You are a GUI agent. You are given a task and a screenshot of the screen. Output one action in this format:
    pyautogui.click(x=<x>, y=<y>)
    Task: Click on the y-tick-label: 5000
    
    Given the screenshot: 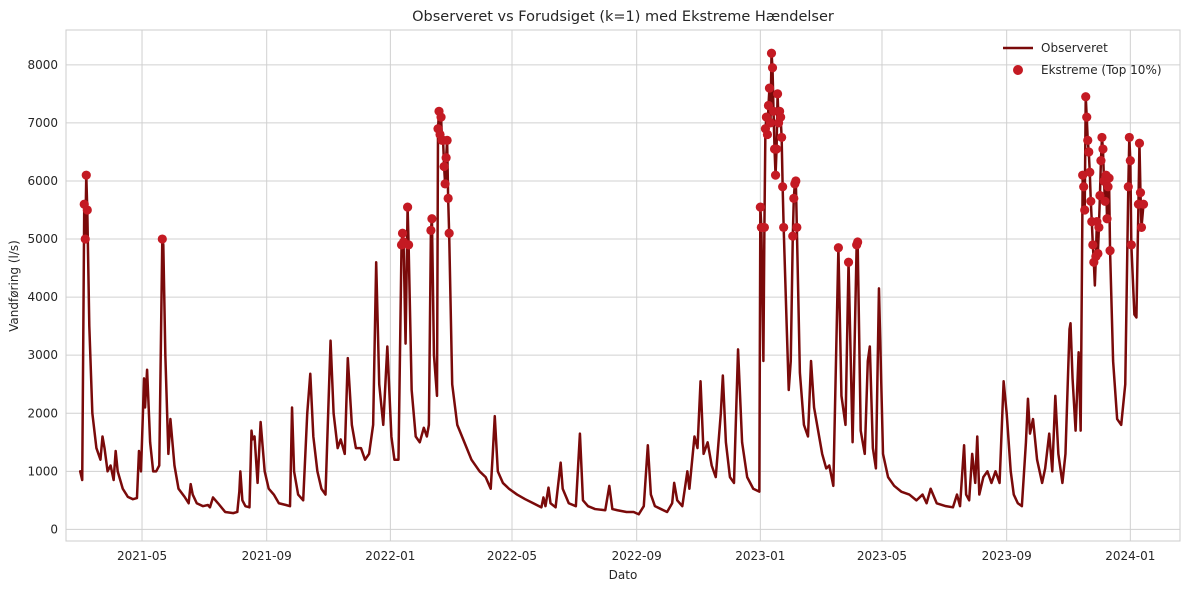 What is the action you would take?
    pyautogui.click(x=42, y=239)
    